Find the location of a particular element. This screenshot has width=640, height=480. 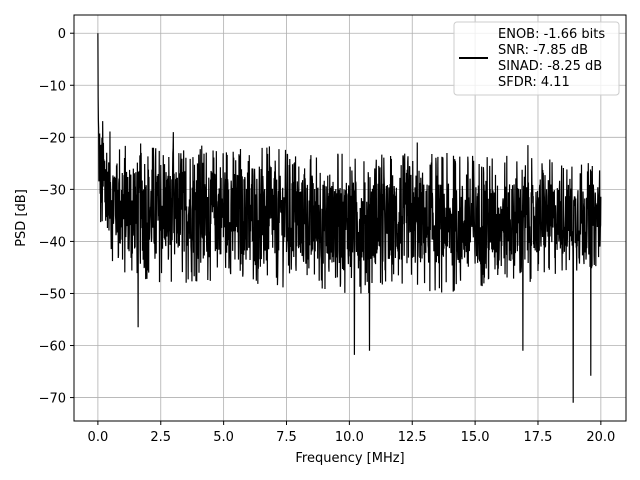

legend-text-line: ENOB: -1.66 bits is located at coordinates (551, 34).